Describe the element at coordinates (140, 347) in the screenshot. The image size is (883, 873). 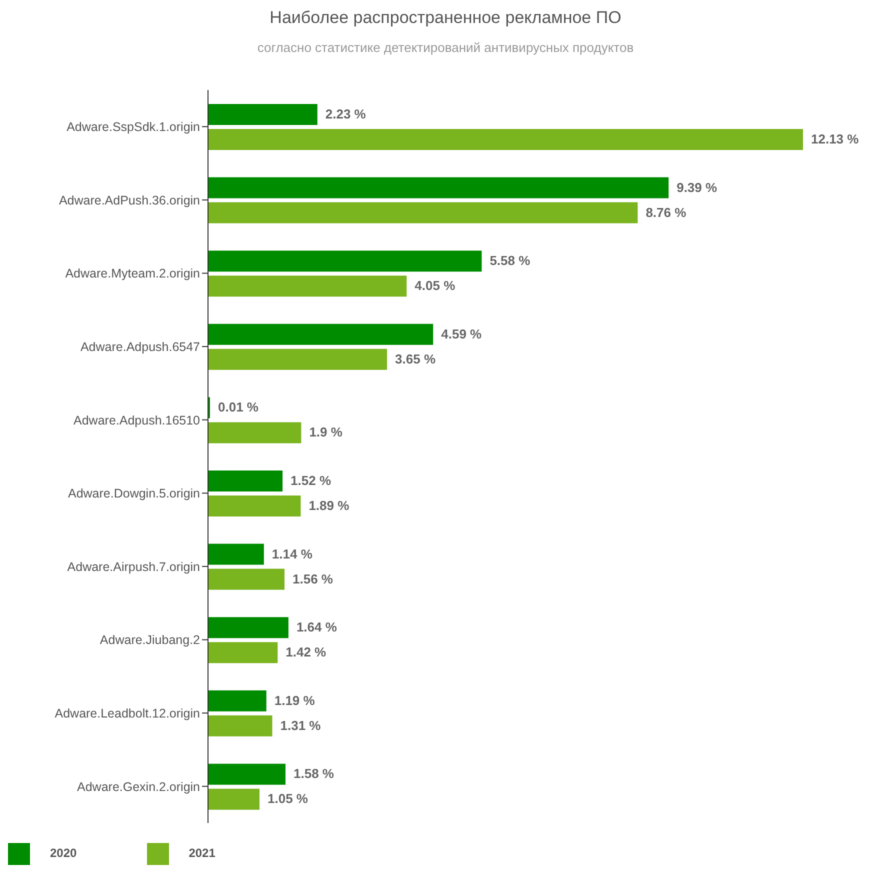
I see `y-tick-label: Adware.Adpush.6547` at that location.